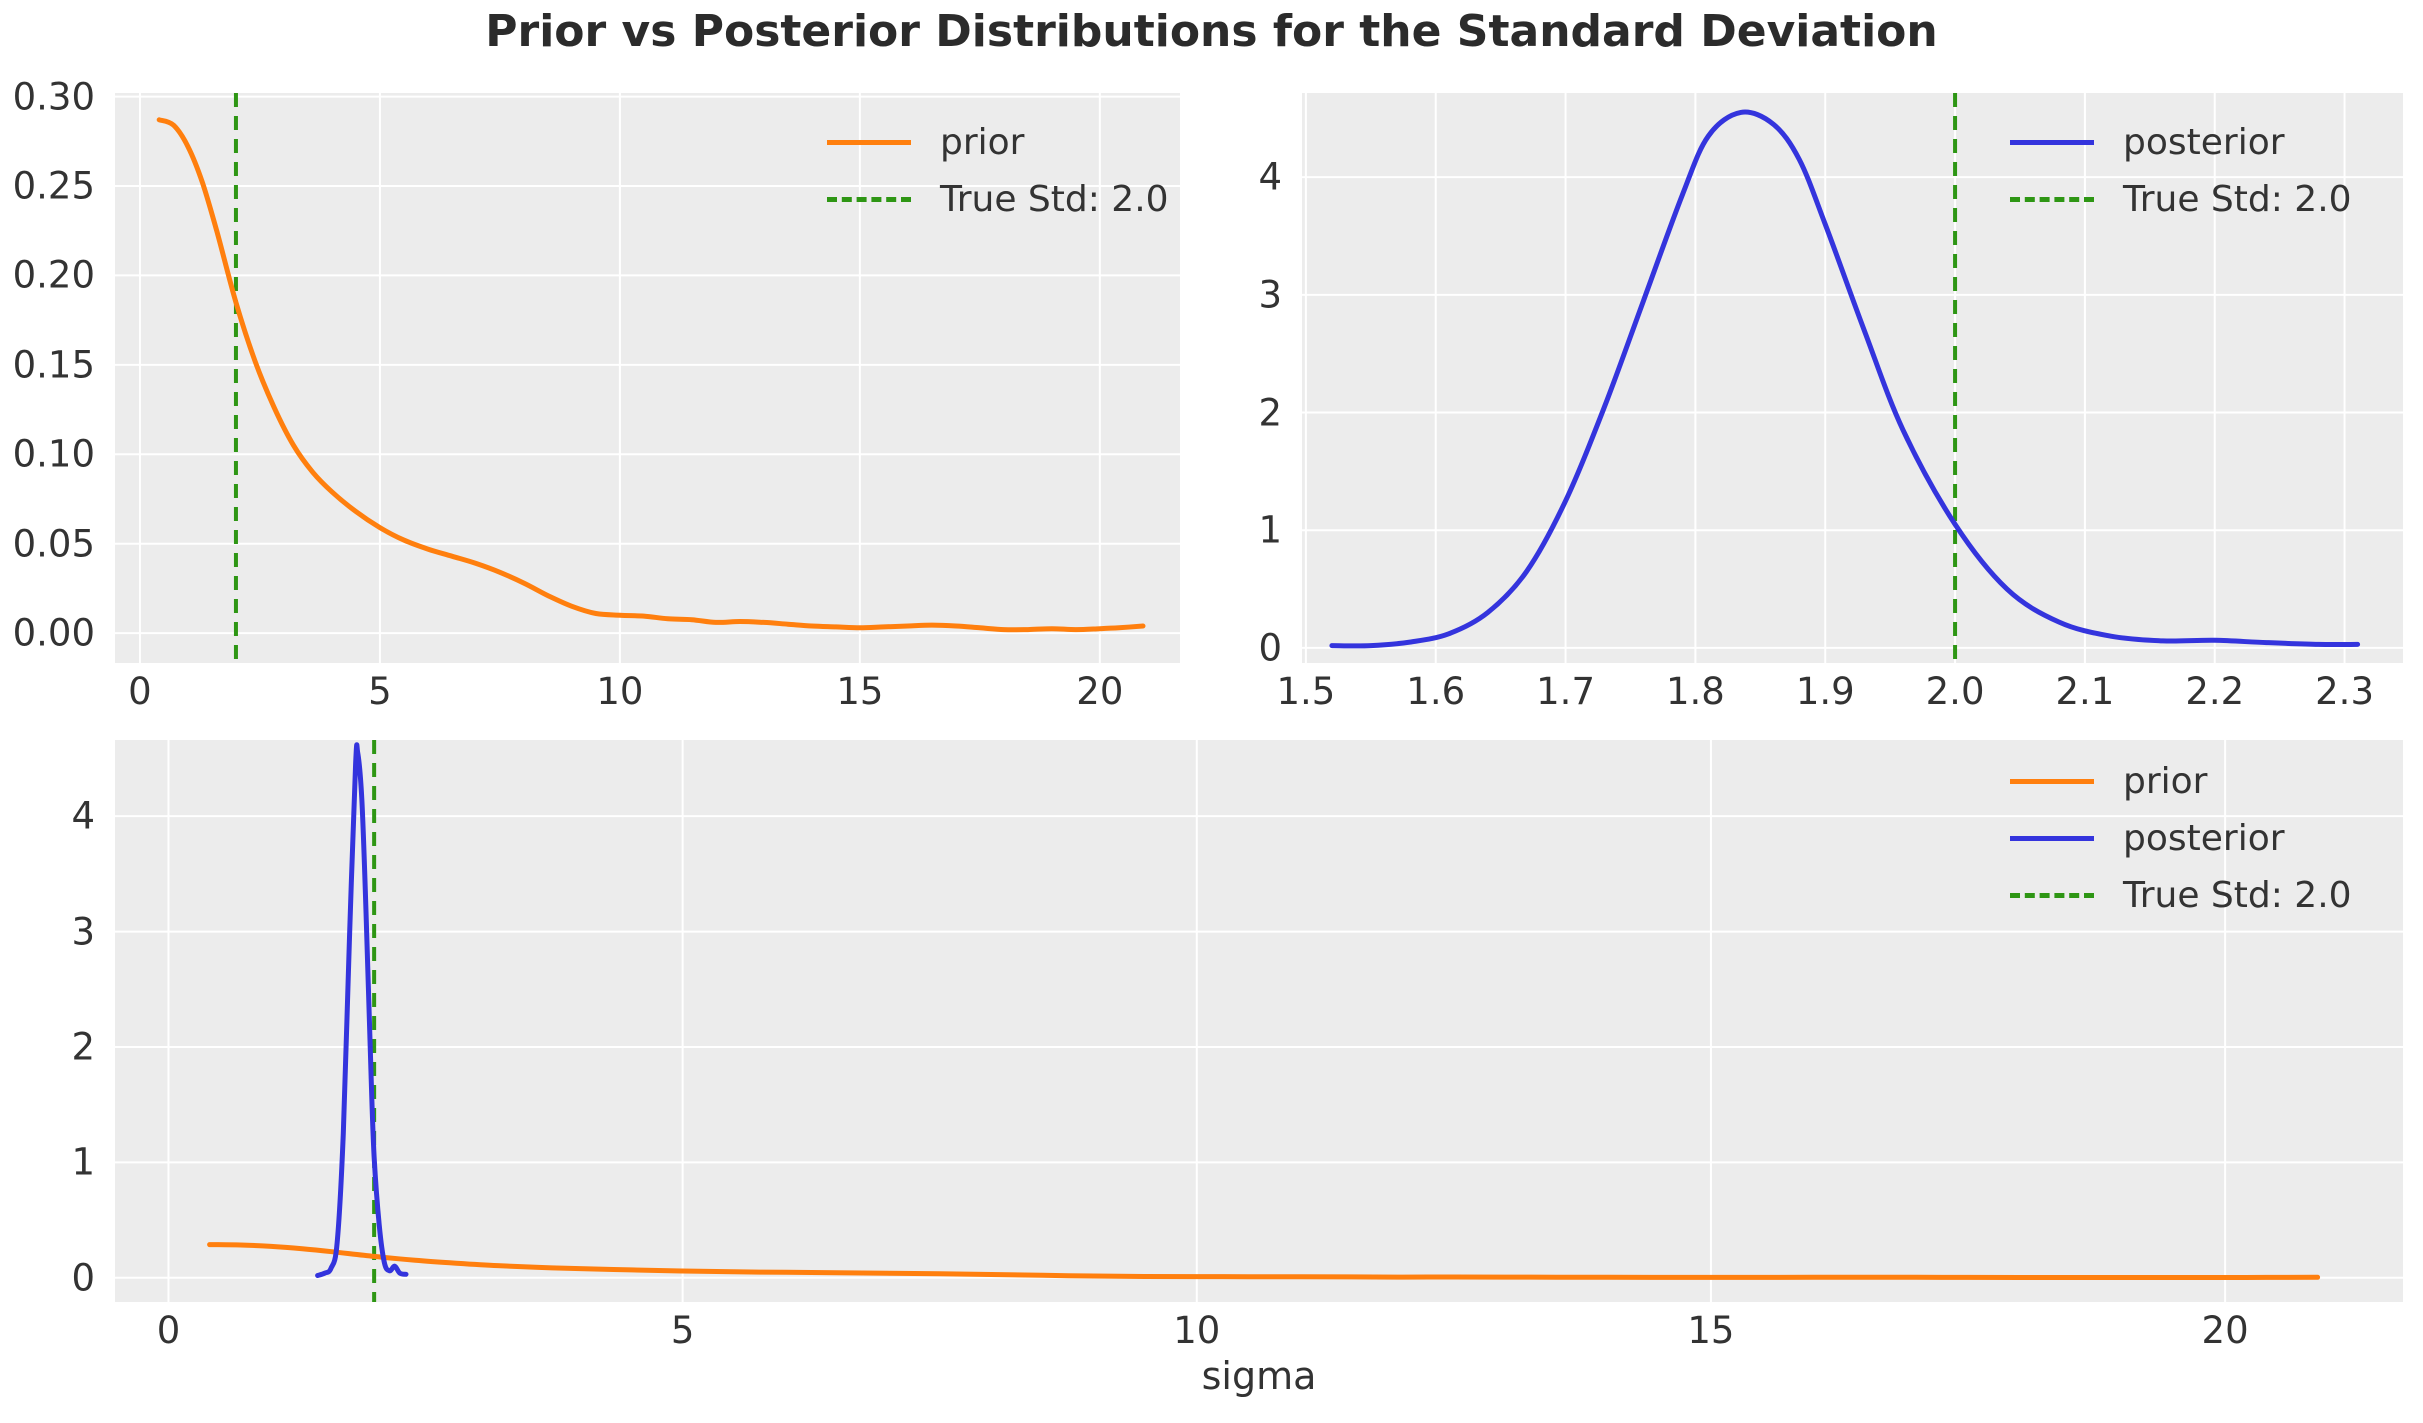  What do you see at coordinates (1955, 691) in the screenshot?
I see `x-tick-label: 2.0` at bounding box center [1955, 691].